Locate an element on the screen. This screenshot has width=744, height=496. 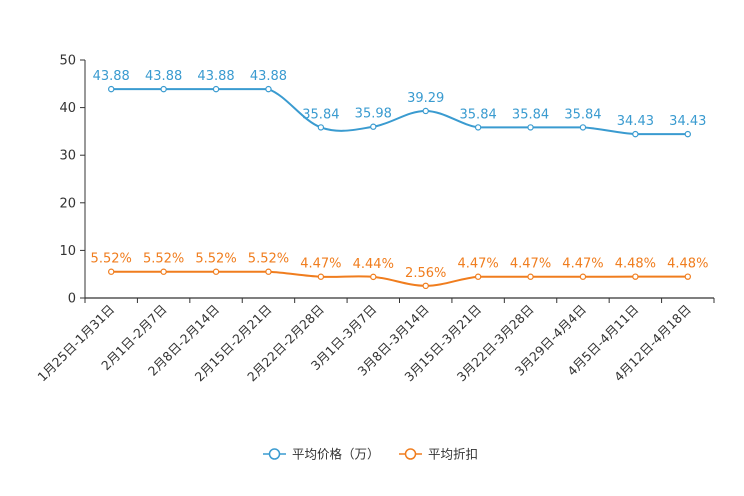
legend: 平均价格（万） 平均折扣 is located at coordinates (370, 454).